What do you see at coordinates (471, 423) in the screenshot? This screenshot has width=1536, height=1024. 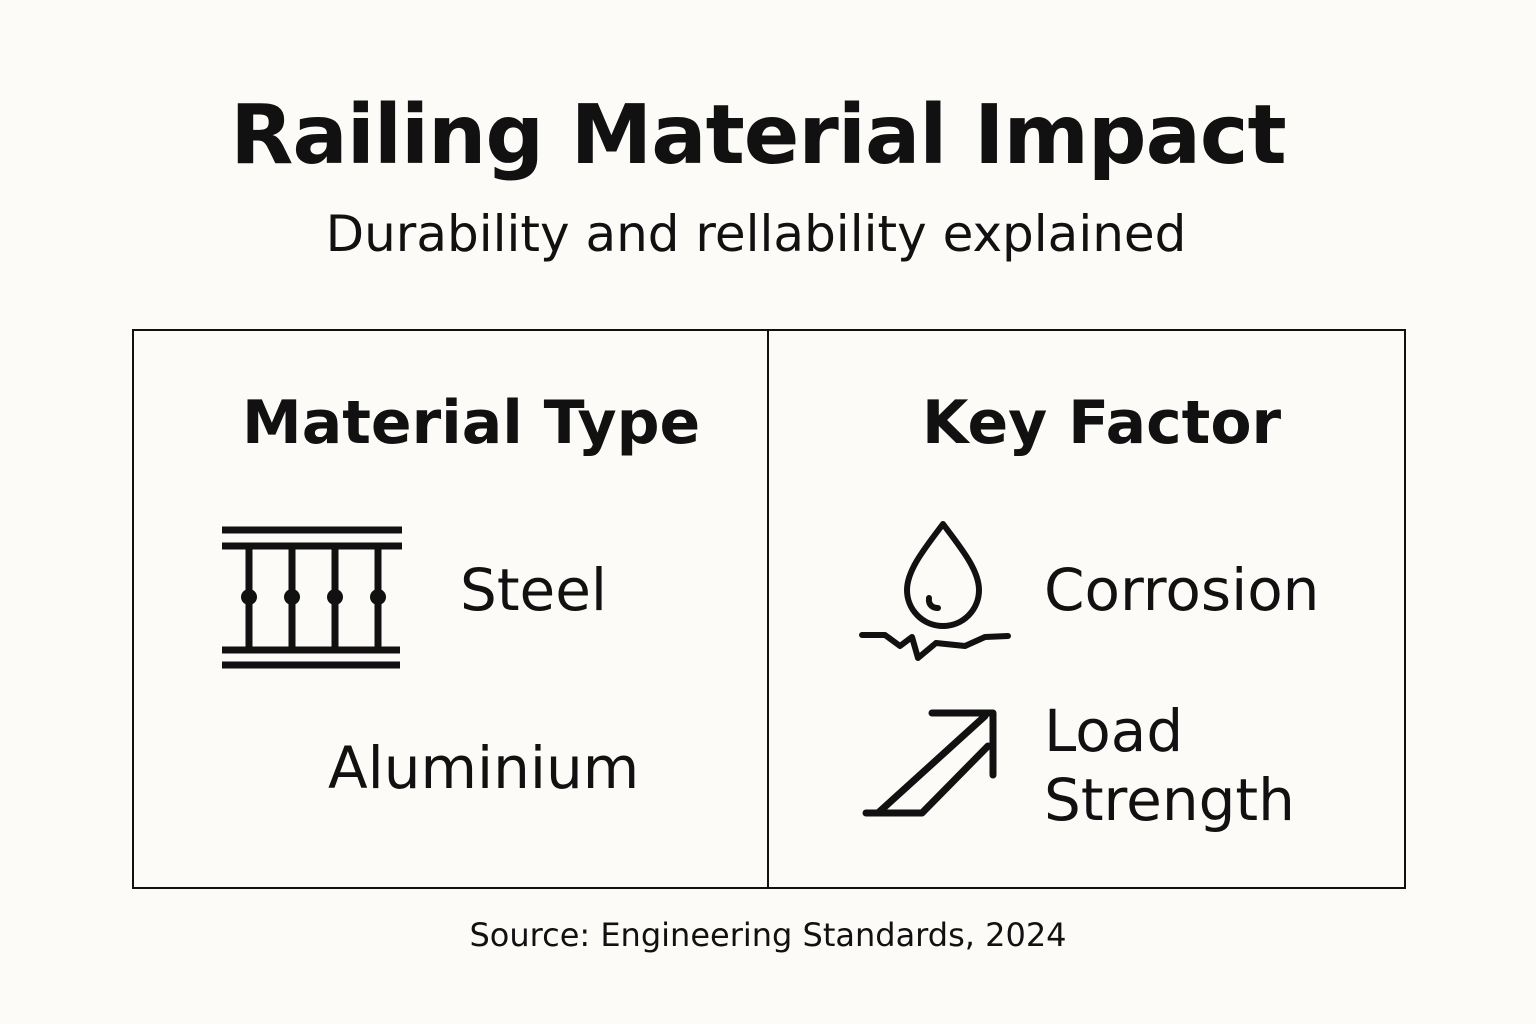 I see `material-type-heading: Material Type` at bounding box center [471, 423].